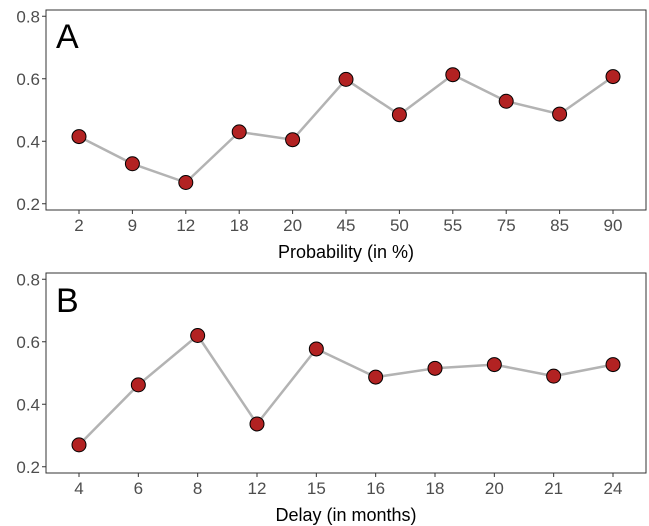 Image resolution: width=649 pixels, height=526 pixels. I want to click on x-ticks-a: 2 9 12 18 20 45 50 55 75 85 90, so click(348, 222).